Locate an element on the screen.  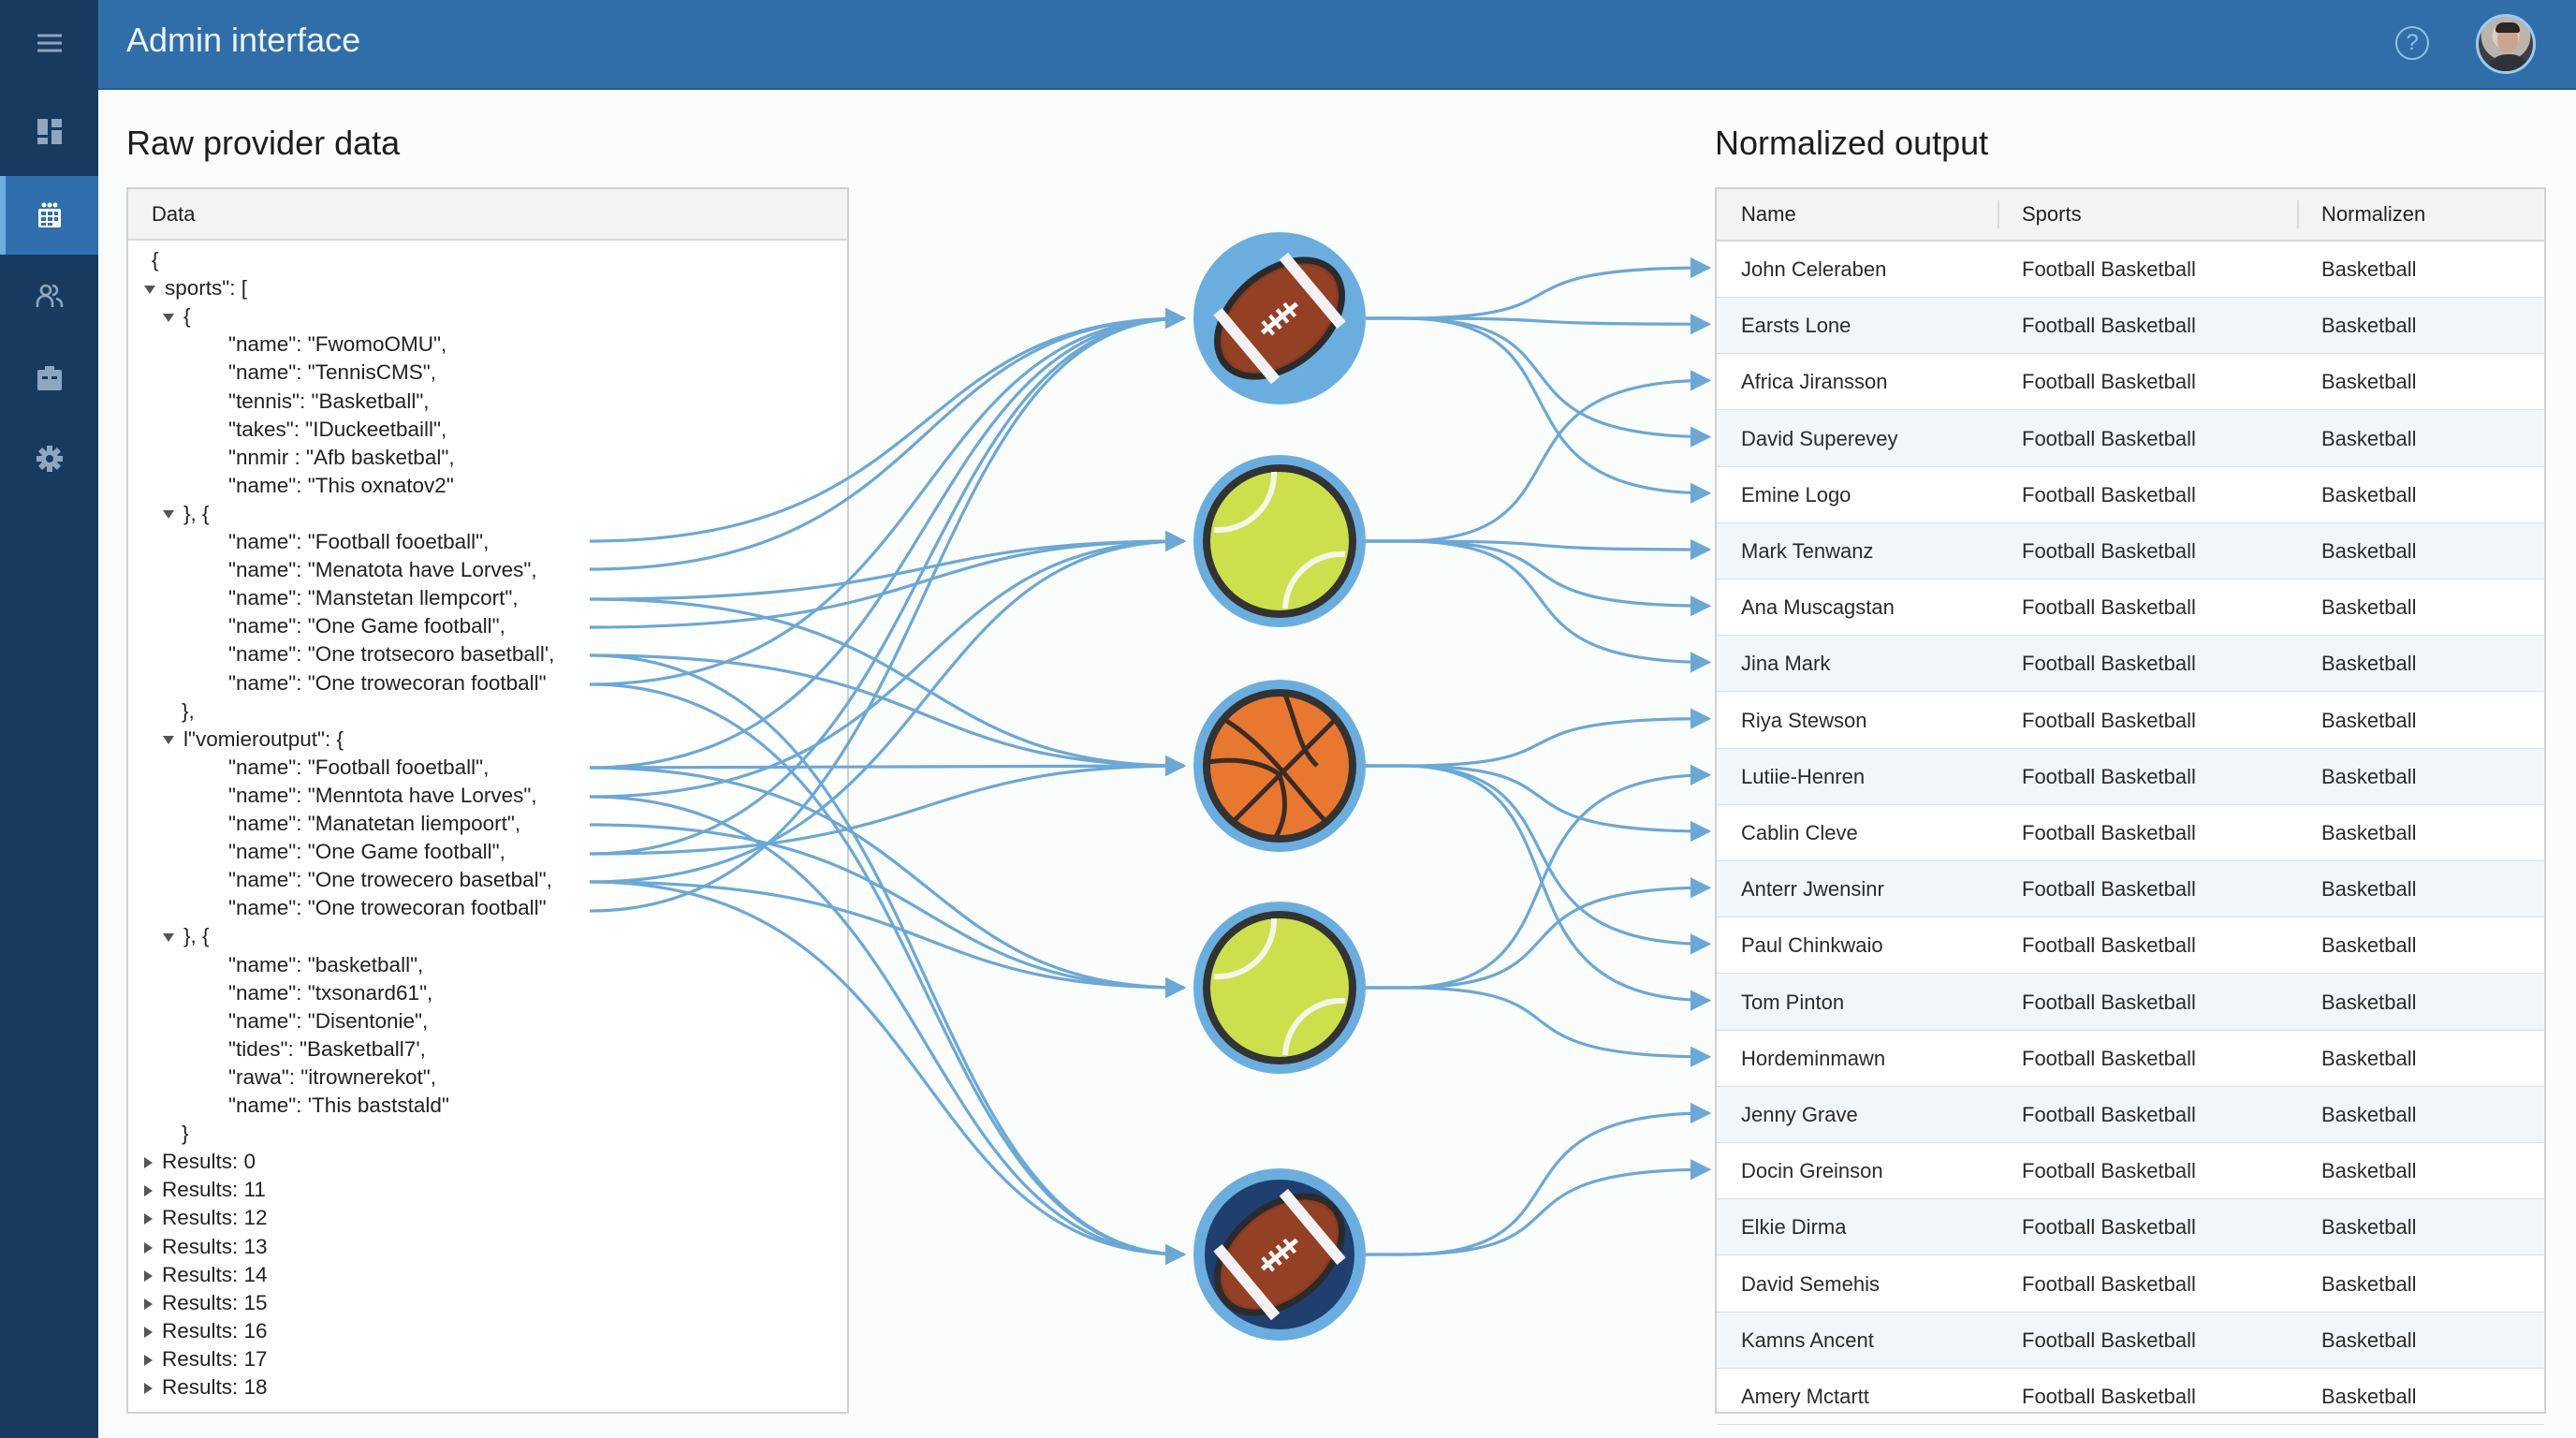
json-line-text: Results: 14 is located at coordinates (215, 1274).